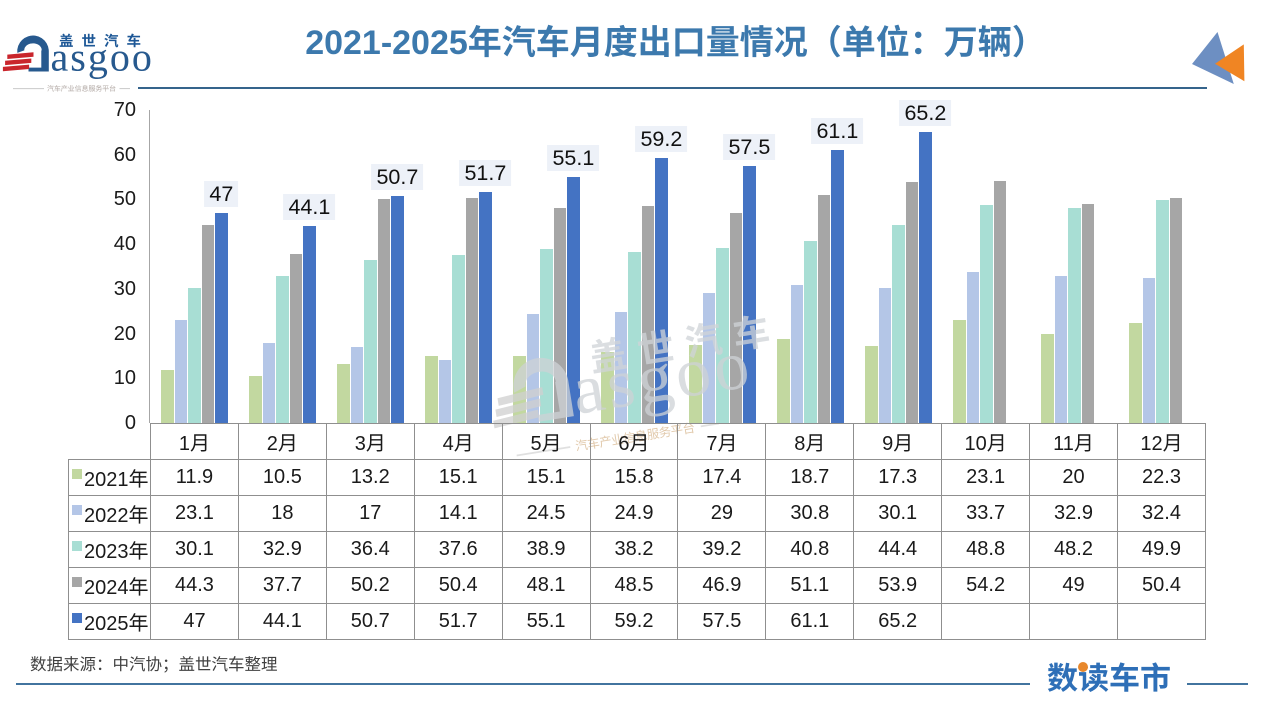 The image size is (1280, 720). What do you see at coordinates (104, 41) in the screenshot?
I see `svg-text: 盖世汽车` at bounding box center [104, 41].